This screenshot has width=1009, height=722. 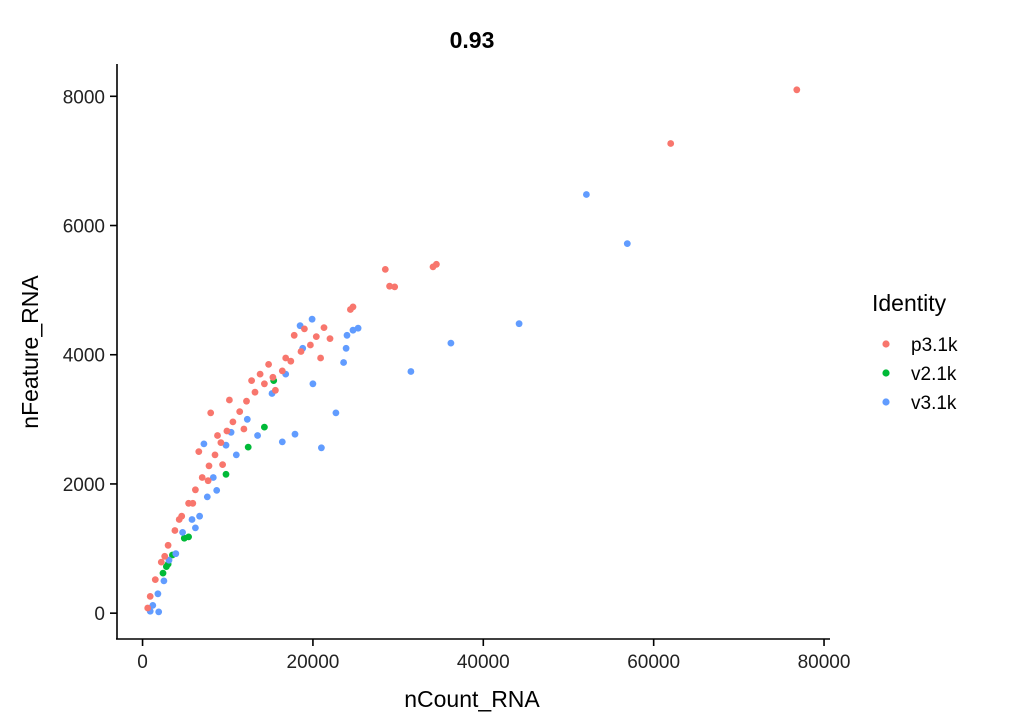 I want to click on x-tick-label: 20000, so click(x=313, y=662).